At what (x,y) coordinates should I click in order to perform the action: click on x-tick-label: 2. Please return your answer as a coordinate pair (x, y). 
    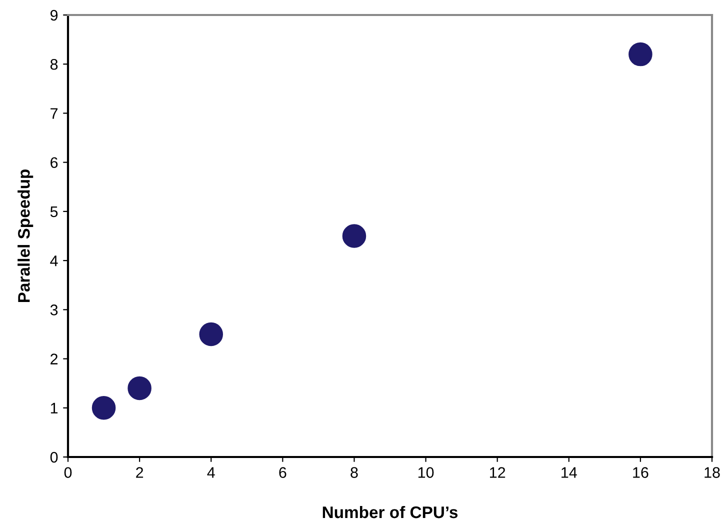
    Looking at the image, I should click on (140, 472).